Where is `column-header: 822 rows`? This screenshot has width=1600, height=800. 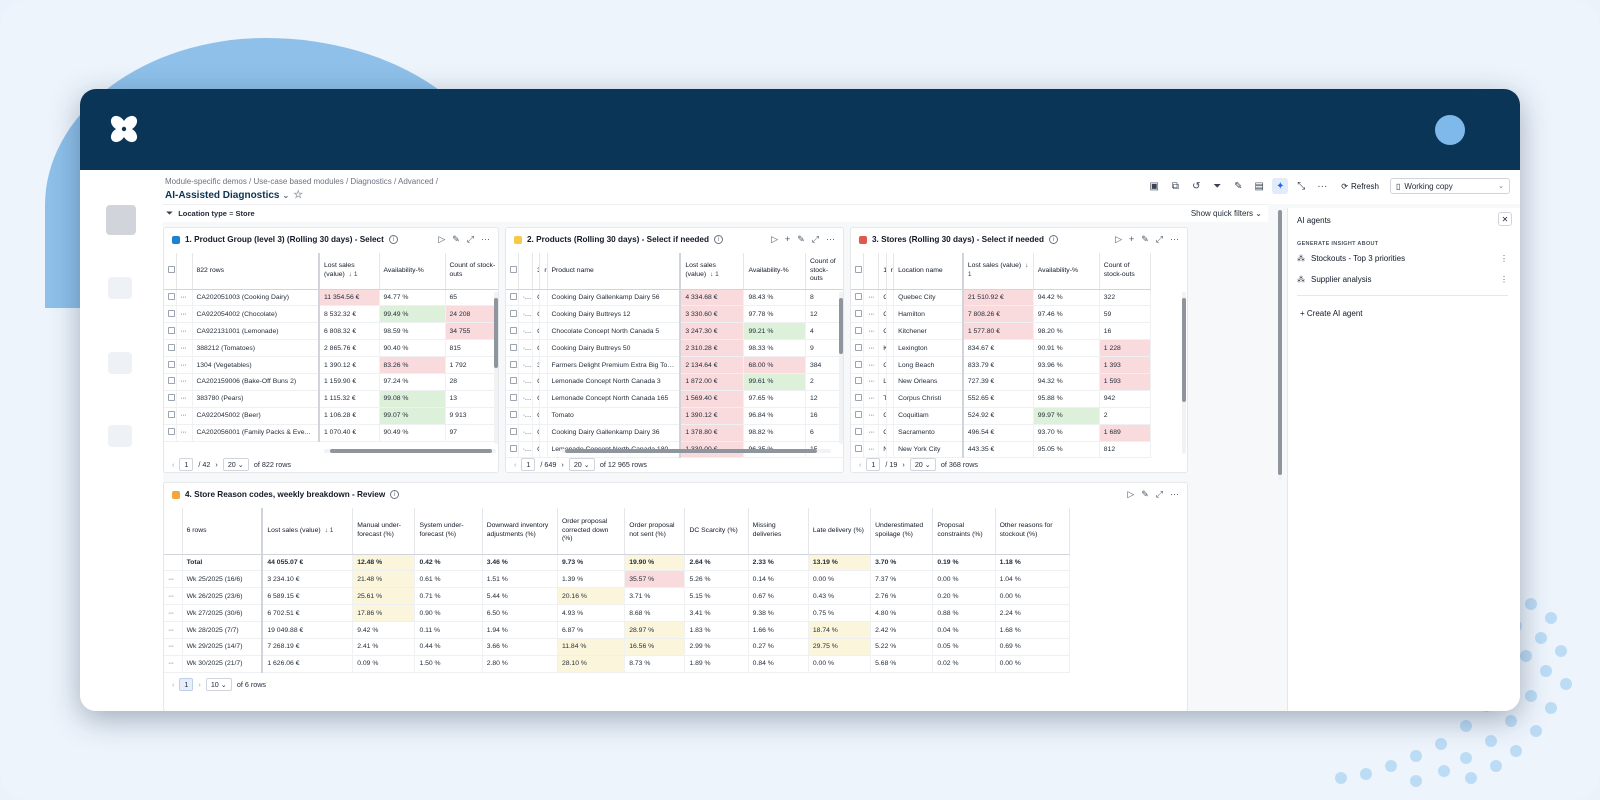 column-header: 822 rows is located at coordinates (256, 271).